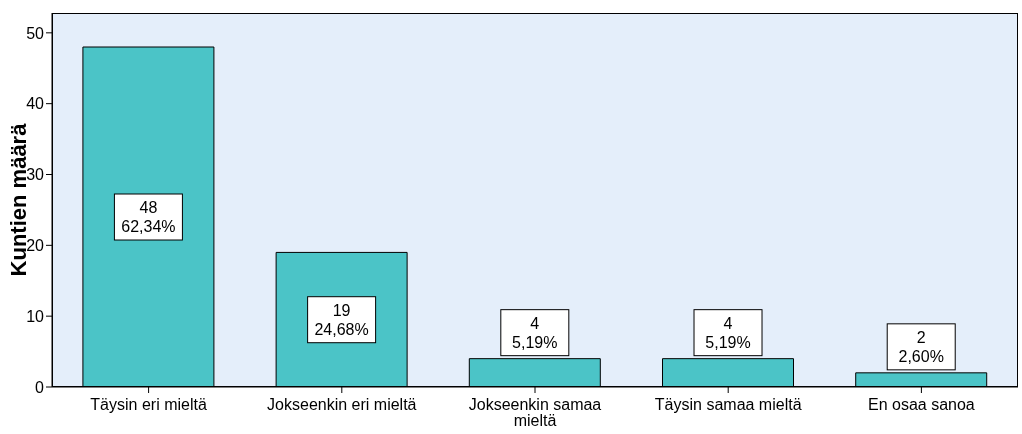  Describe the element at coordinates (35, 104) in the screenshot. I see `y-tick-label: 40` at that location.